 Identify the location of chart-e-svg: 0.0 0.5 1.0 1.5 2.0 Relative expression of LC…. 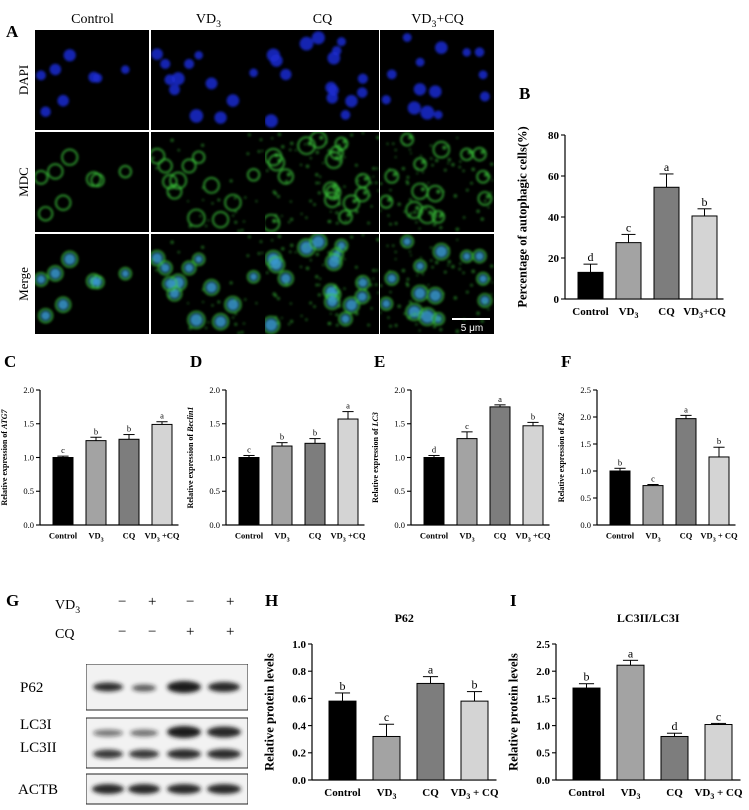
(461, 464).